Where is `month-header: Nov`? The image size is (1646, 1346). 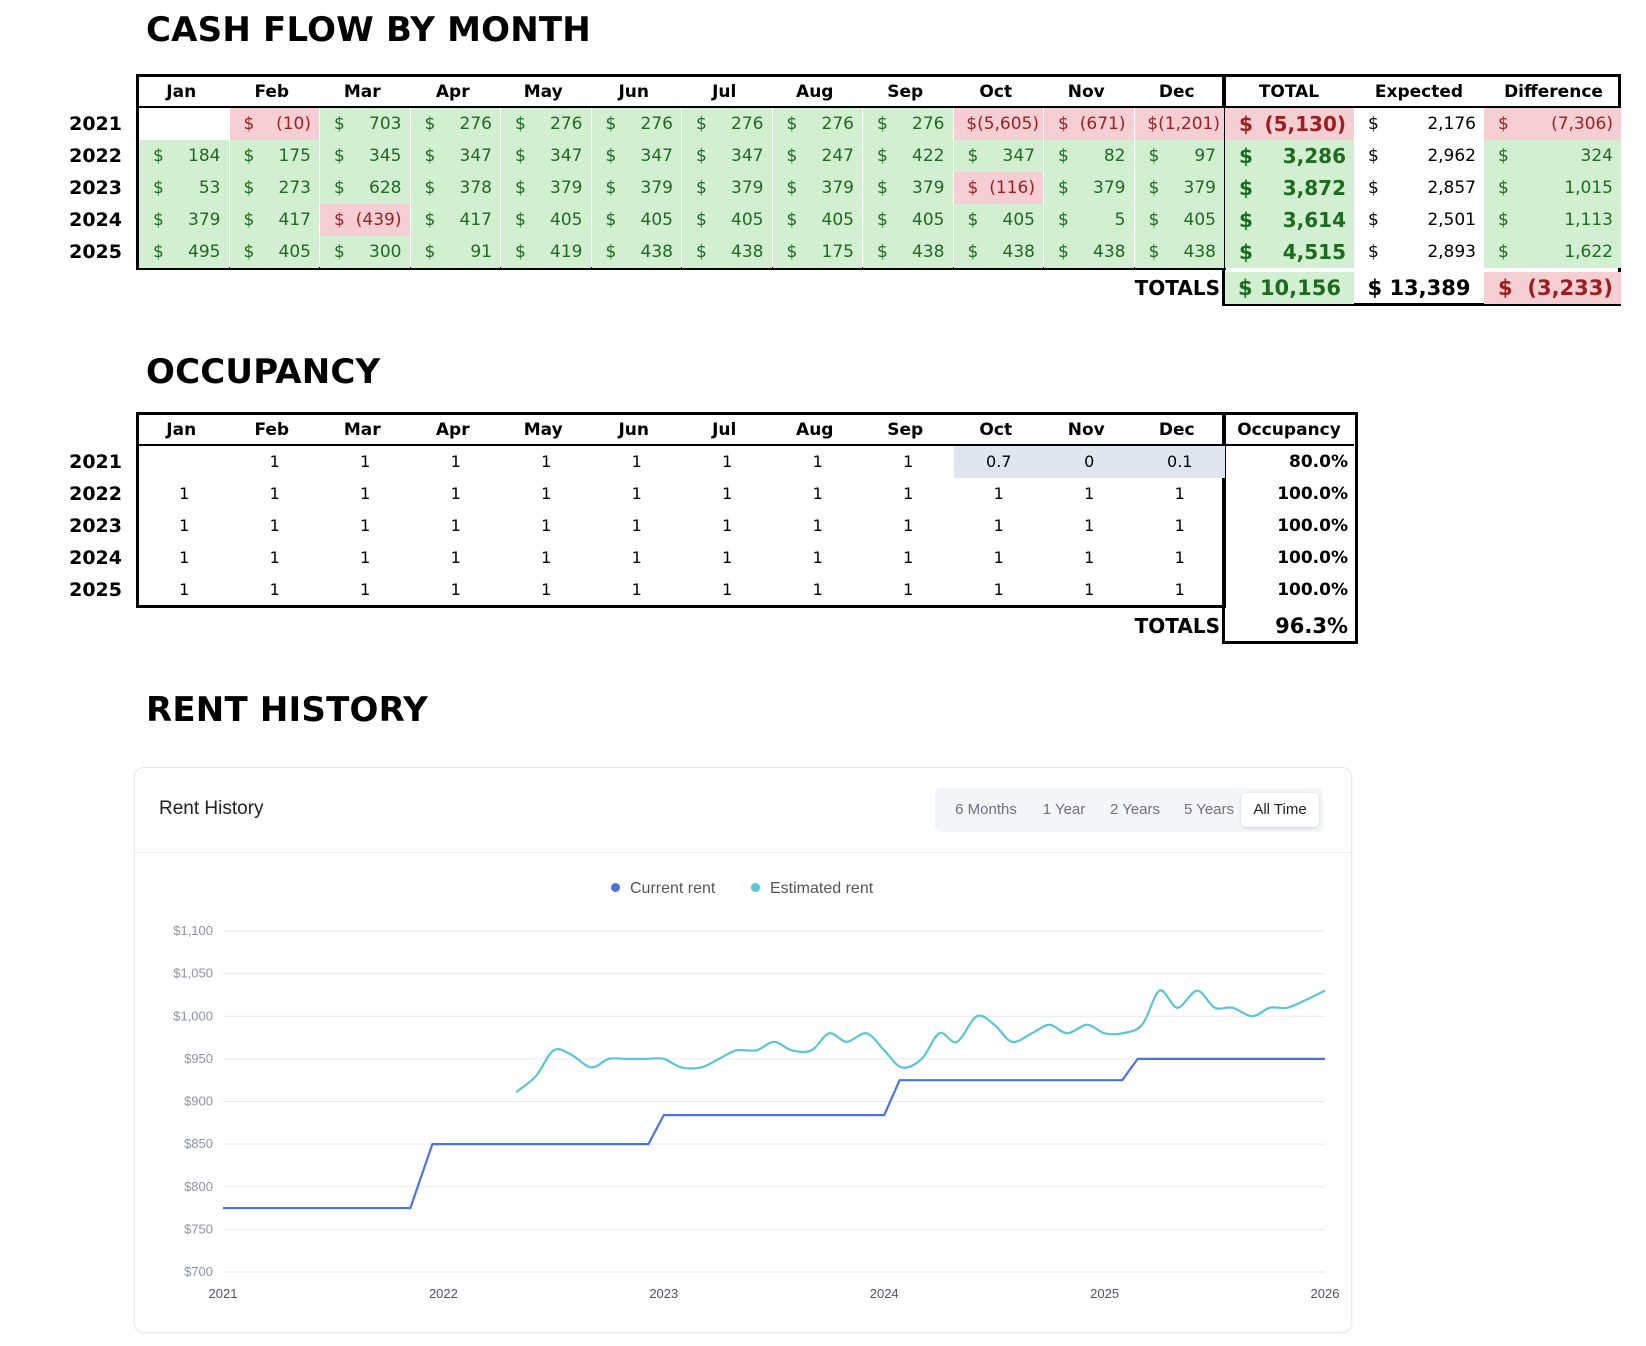
month-header: Nov is located at coordinates (1086, 430).